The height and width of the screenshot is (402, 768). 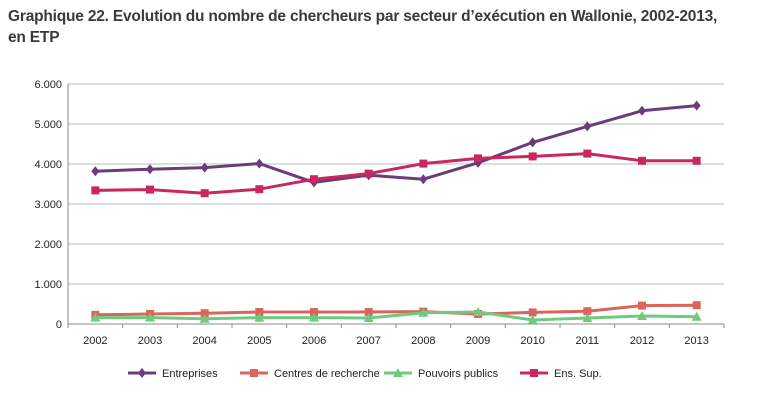 I want to click on x-tick-label: 2005, so click(x=259, y=341).